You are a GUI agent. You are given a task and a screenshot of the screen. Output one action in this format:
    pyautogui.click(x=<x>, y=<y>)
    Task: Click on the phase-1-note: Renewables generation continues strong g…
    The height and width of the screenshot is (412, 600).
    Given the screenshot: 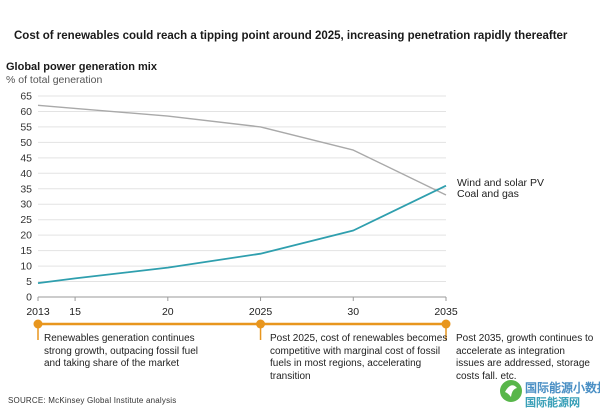 What is the action you would take?
    pyautogui.click(x=121, y=351)
    